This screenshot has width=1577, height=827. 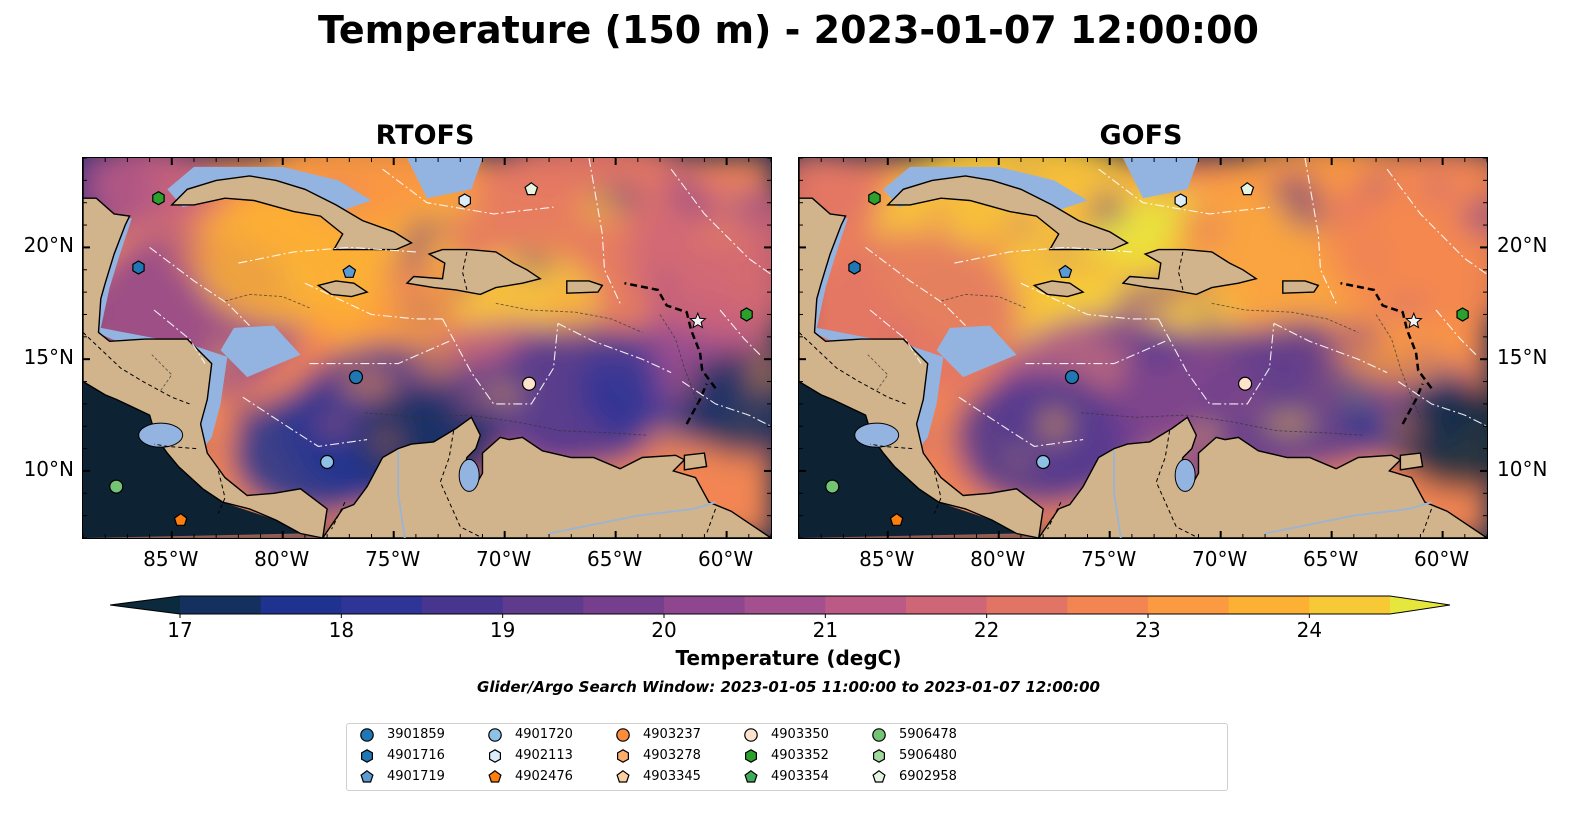 I want to click on legend-label: 4902476, so click(x=544, y=776).